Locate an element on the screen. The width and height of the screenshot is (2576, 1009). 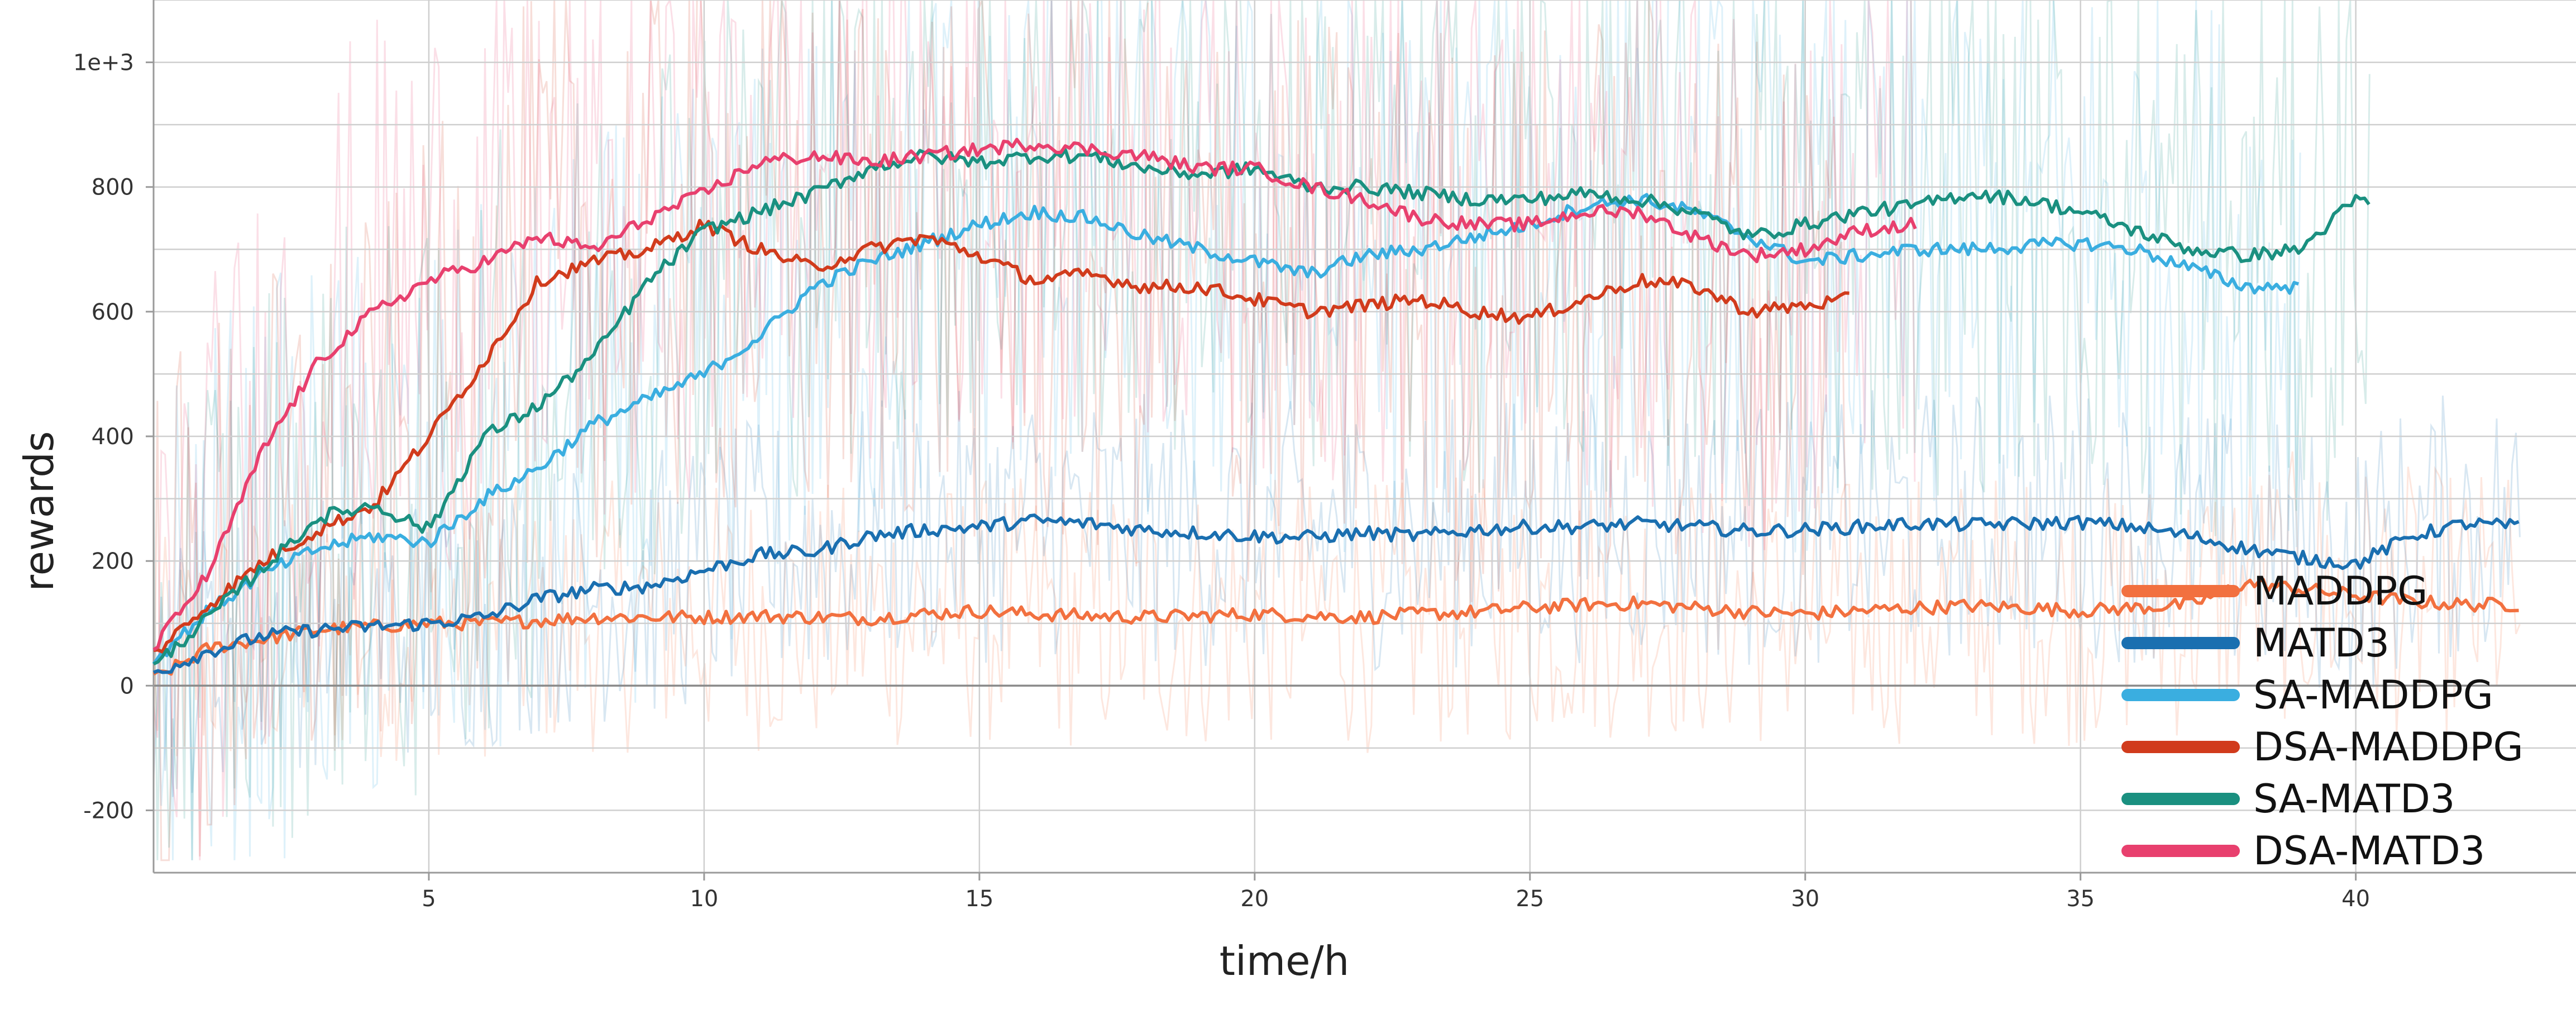
legend-label: DSA-MADDPG is located at coordinates (2388, 747).